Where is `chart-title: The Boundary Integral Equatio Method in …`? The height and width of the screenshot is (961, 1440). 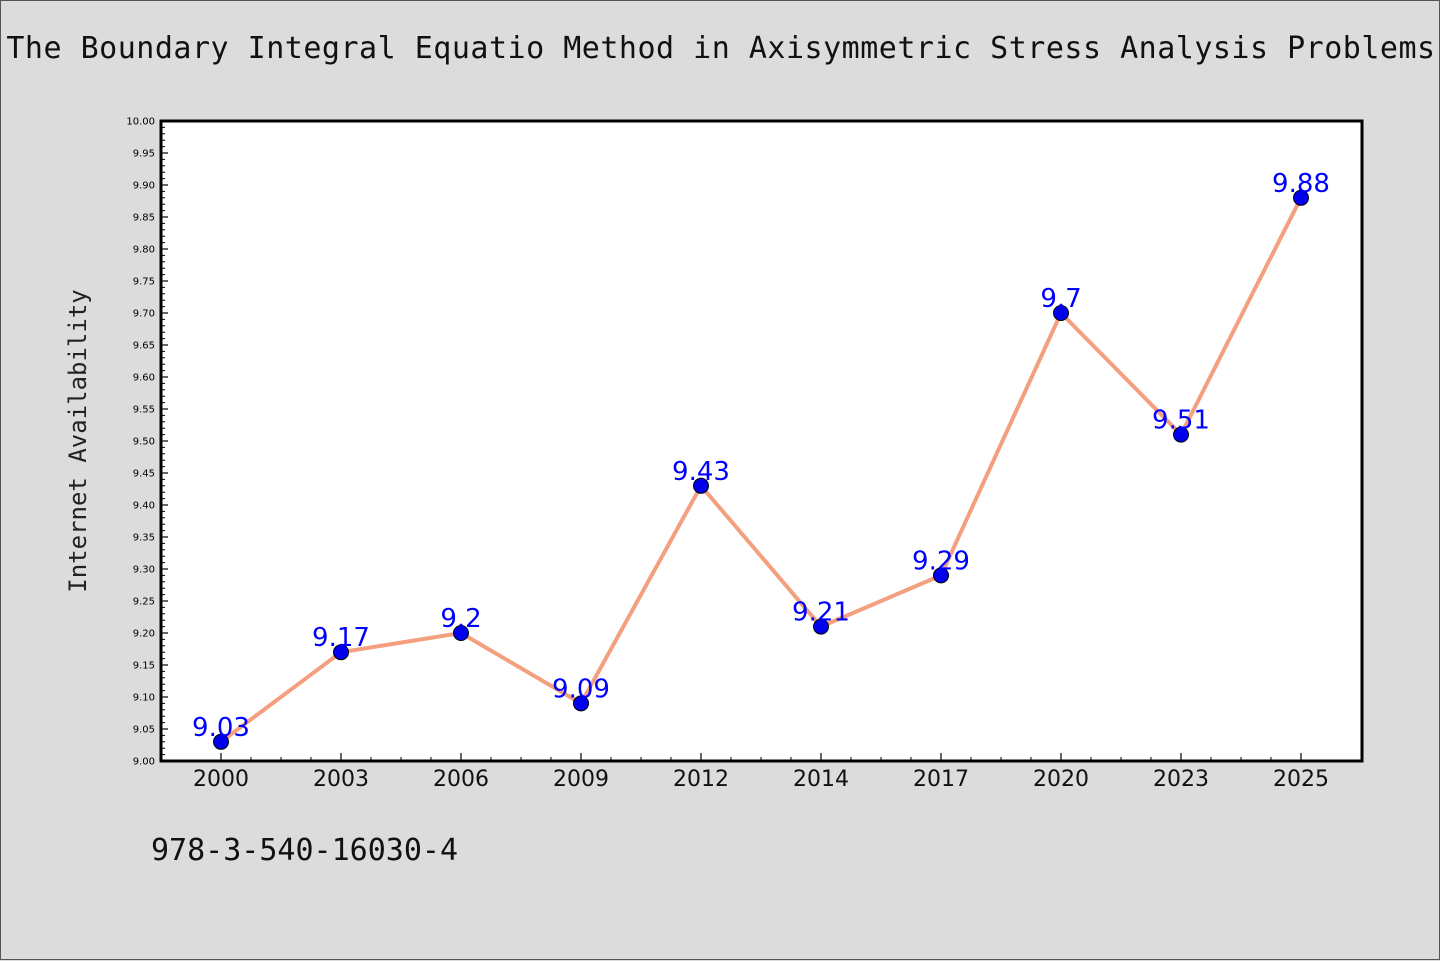 chart-title: The Boundary Integral Equatio Method in … is located at coordinates (721, 48).